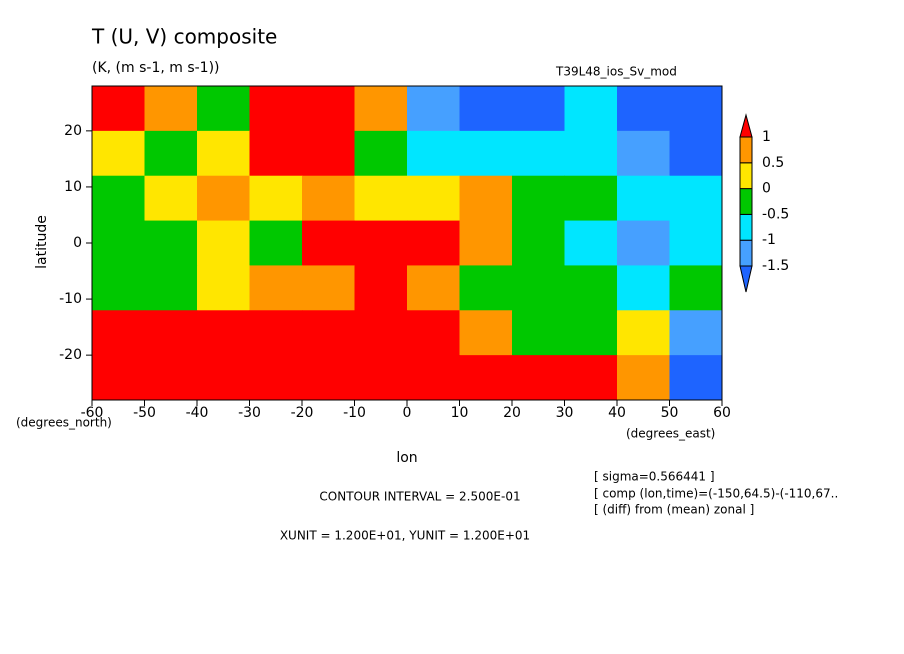 This screenshot has width=904, height=654. Describe the element at coordinates (70, 355) in the screenshot. I see `y-tick-label: -20` at that location.